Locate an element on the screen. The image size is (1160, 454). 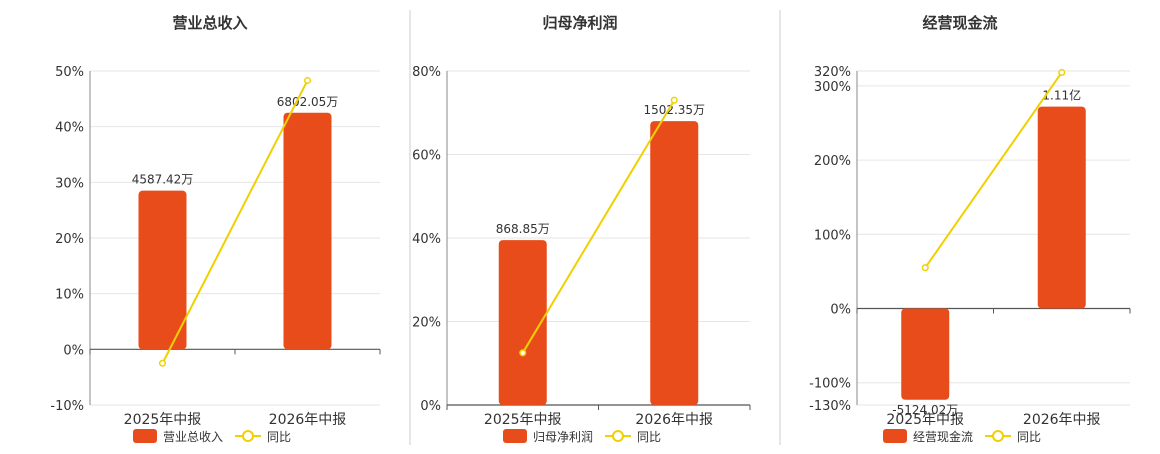
bar-data-label: 4587.42万 is located at coordinates (163, 180).